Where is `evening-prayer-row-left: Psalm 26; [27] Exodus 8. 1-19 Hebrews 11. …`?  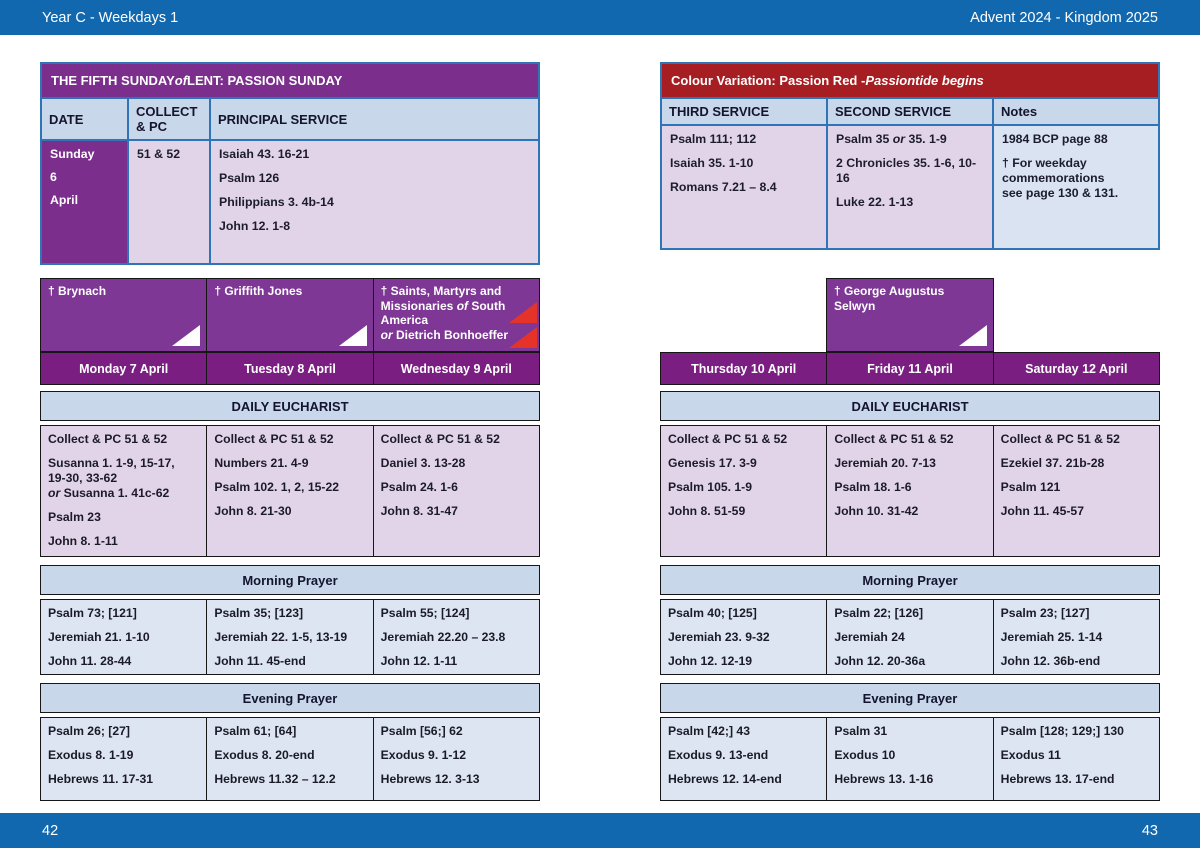
evening-prayer-row-left: Psalm 26; [27] Exodus 8. 1-19 Hebrews 11. … is located at coordinates (290, 759).